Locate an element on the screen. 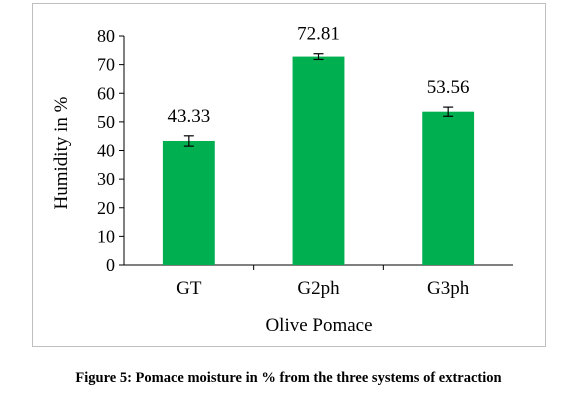 This screenshot has height=402, width=577. x-tick-labels: GT G2ph G3ph is located at coordinates (323, 288).